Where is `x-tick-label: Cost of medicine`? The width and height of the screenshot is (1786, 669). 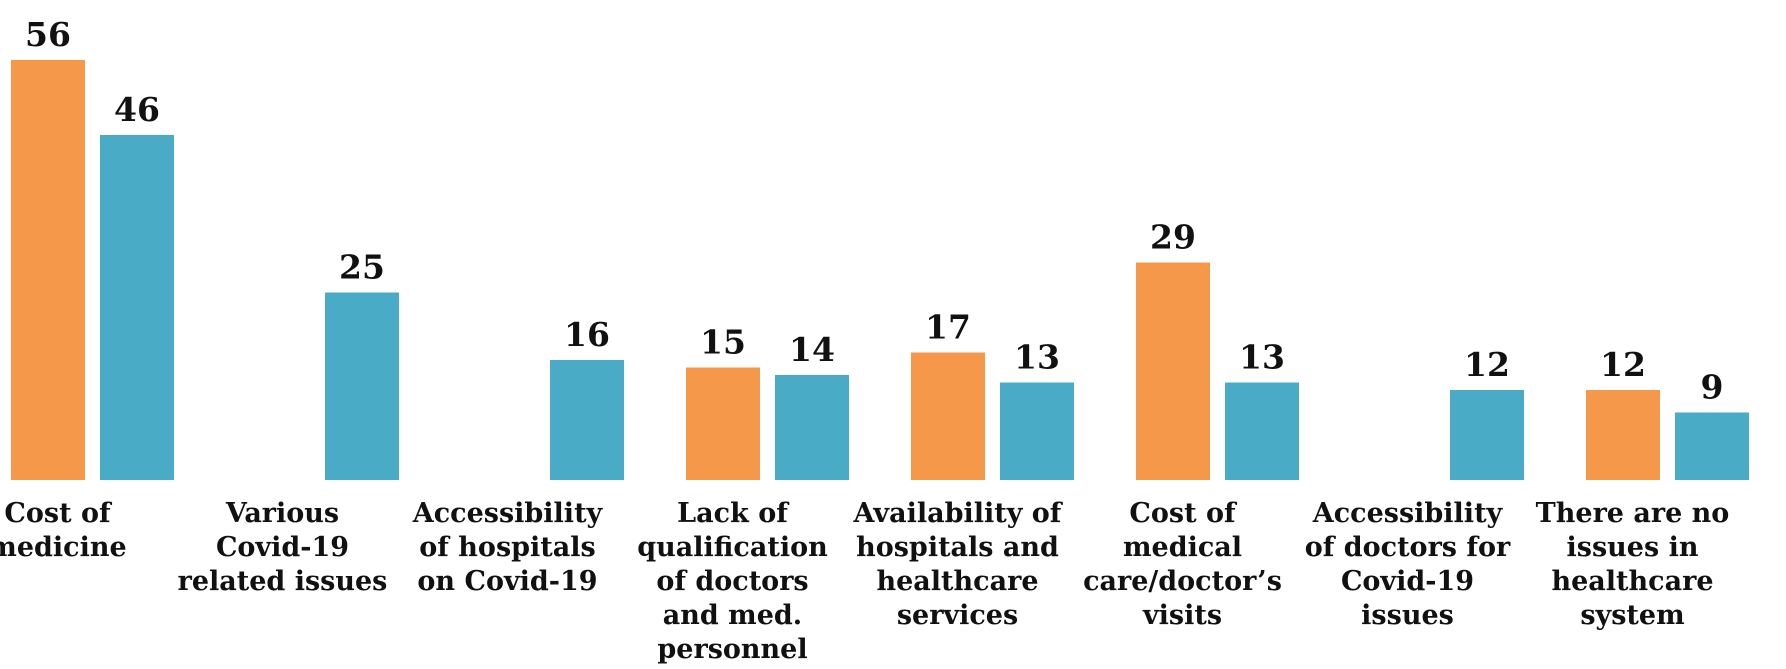 x-tick-label: Cost of medicine is located at coordinates (63, 530).